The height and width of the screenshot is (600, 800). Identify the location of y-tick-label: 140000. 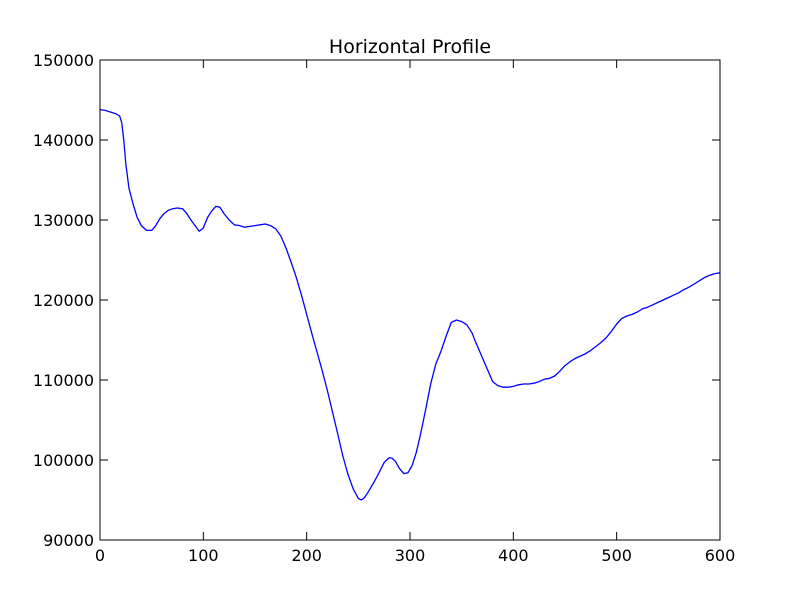
(63, 140).